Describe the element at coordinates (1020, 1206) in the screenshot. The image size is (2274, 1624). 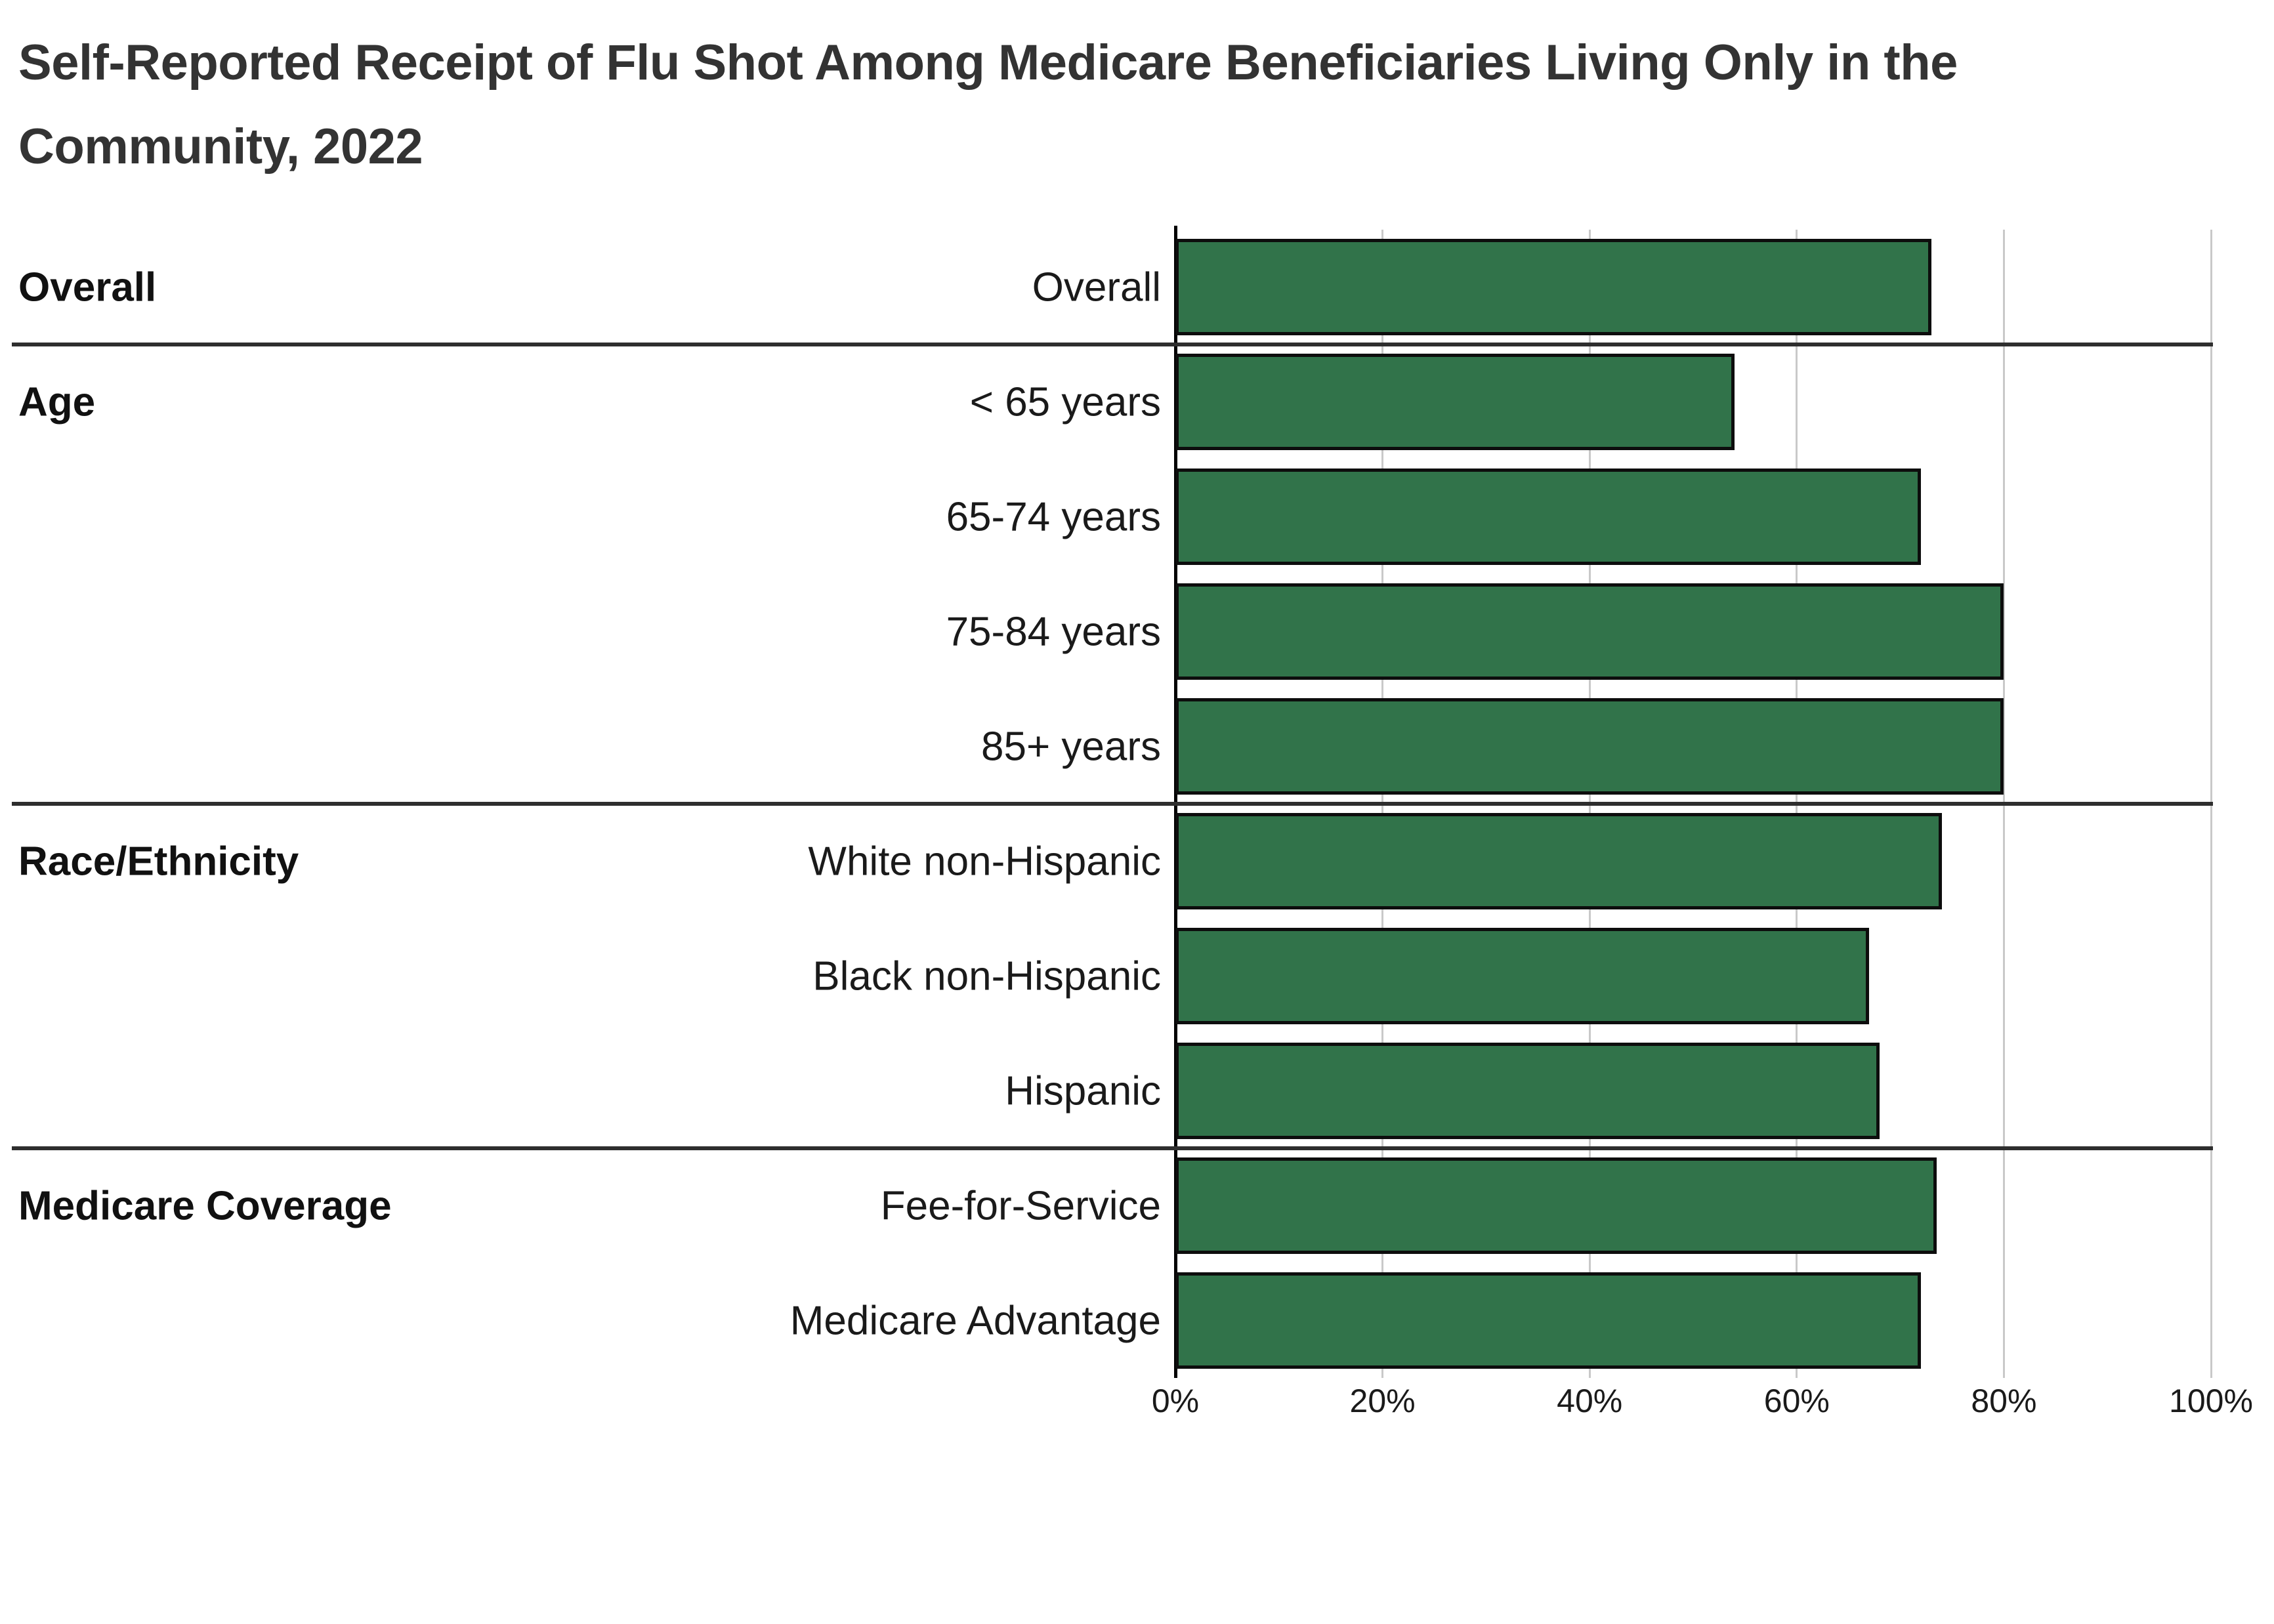
I see `category-label: Fee-for-Service` at that location.